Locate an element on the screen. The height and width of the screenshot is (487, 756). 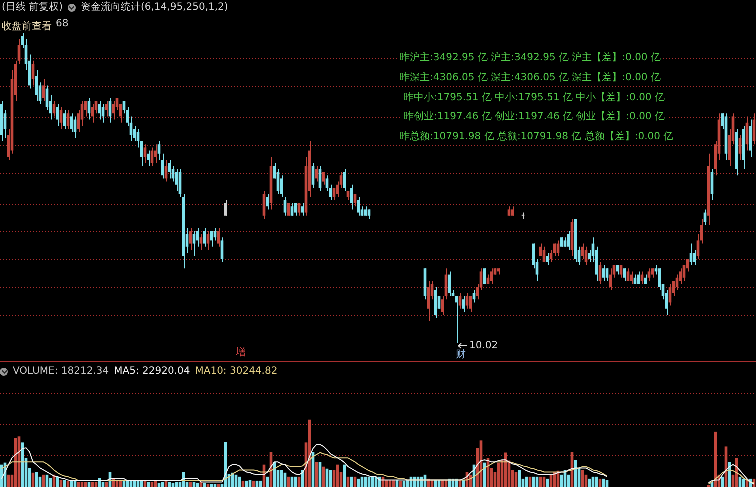
text: MA10: 30244.82 is located at coordinates (236, 372).